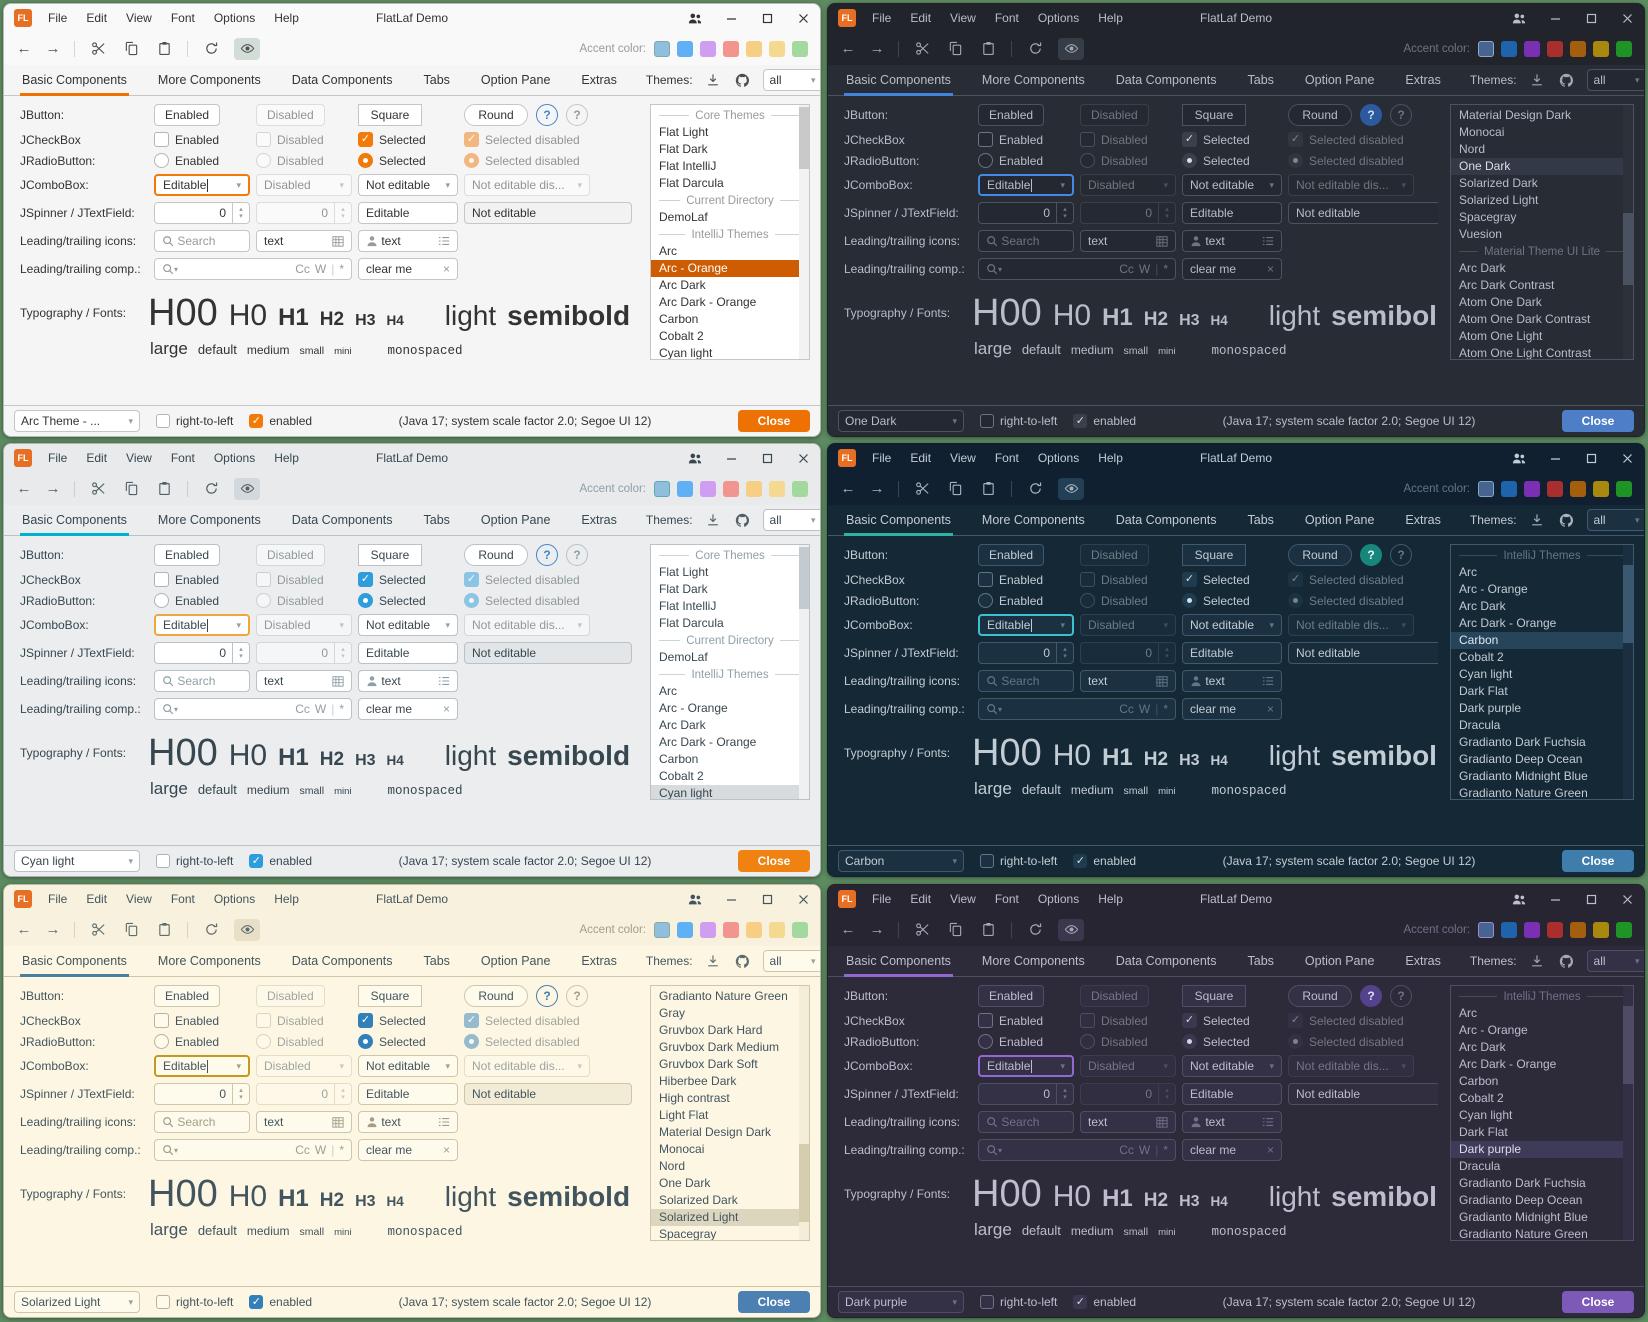 The height and width of the screenshot is (1322, 1648). I want to click on search-input: Search, so click(202, 1122).